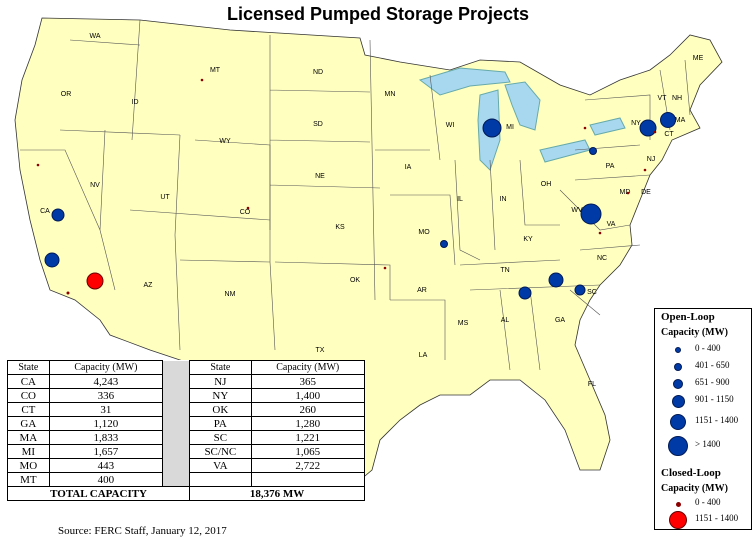  I want to click on cell-capacity: 4,243, so click(106, 381).